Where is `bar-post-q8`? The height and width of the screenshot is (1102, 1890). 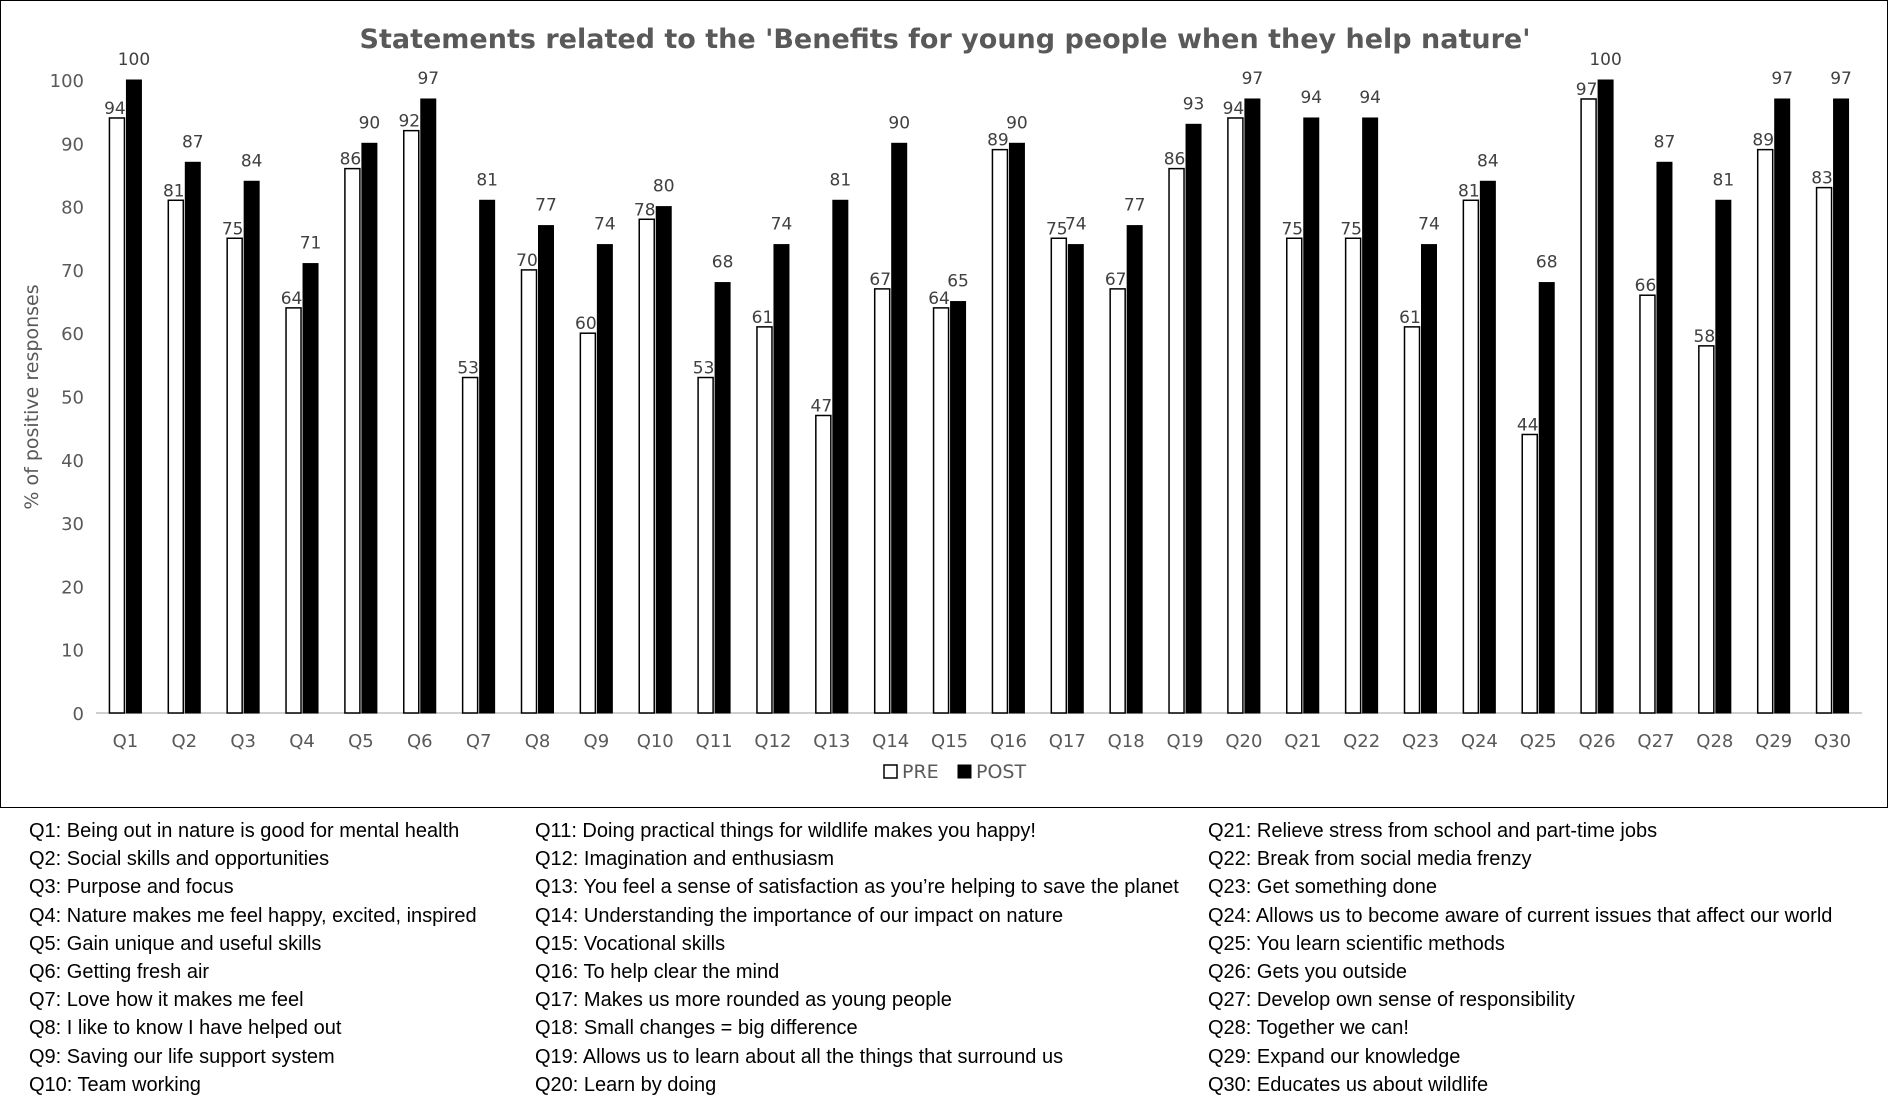
bar-post-q8 is located at coordinates (546, 469).